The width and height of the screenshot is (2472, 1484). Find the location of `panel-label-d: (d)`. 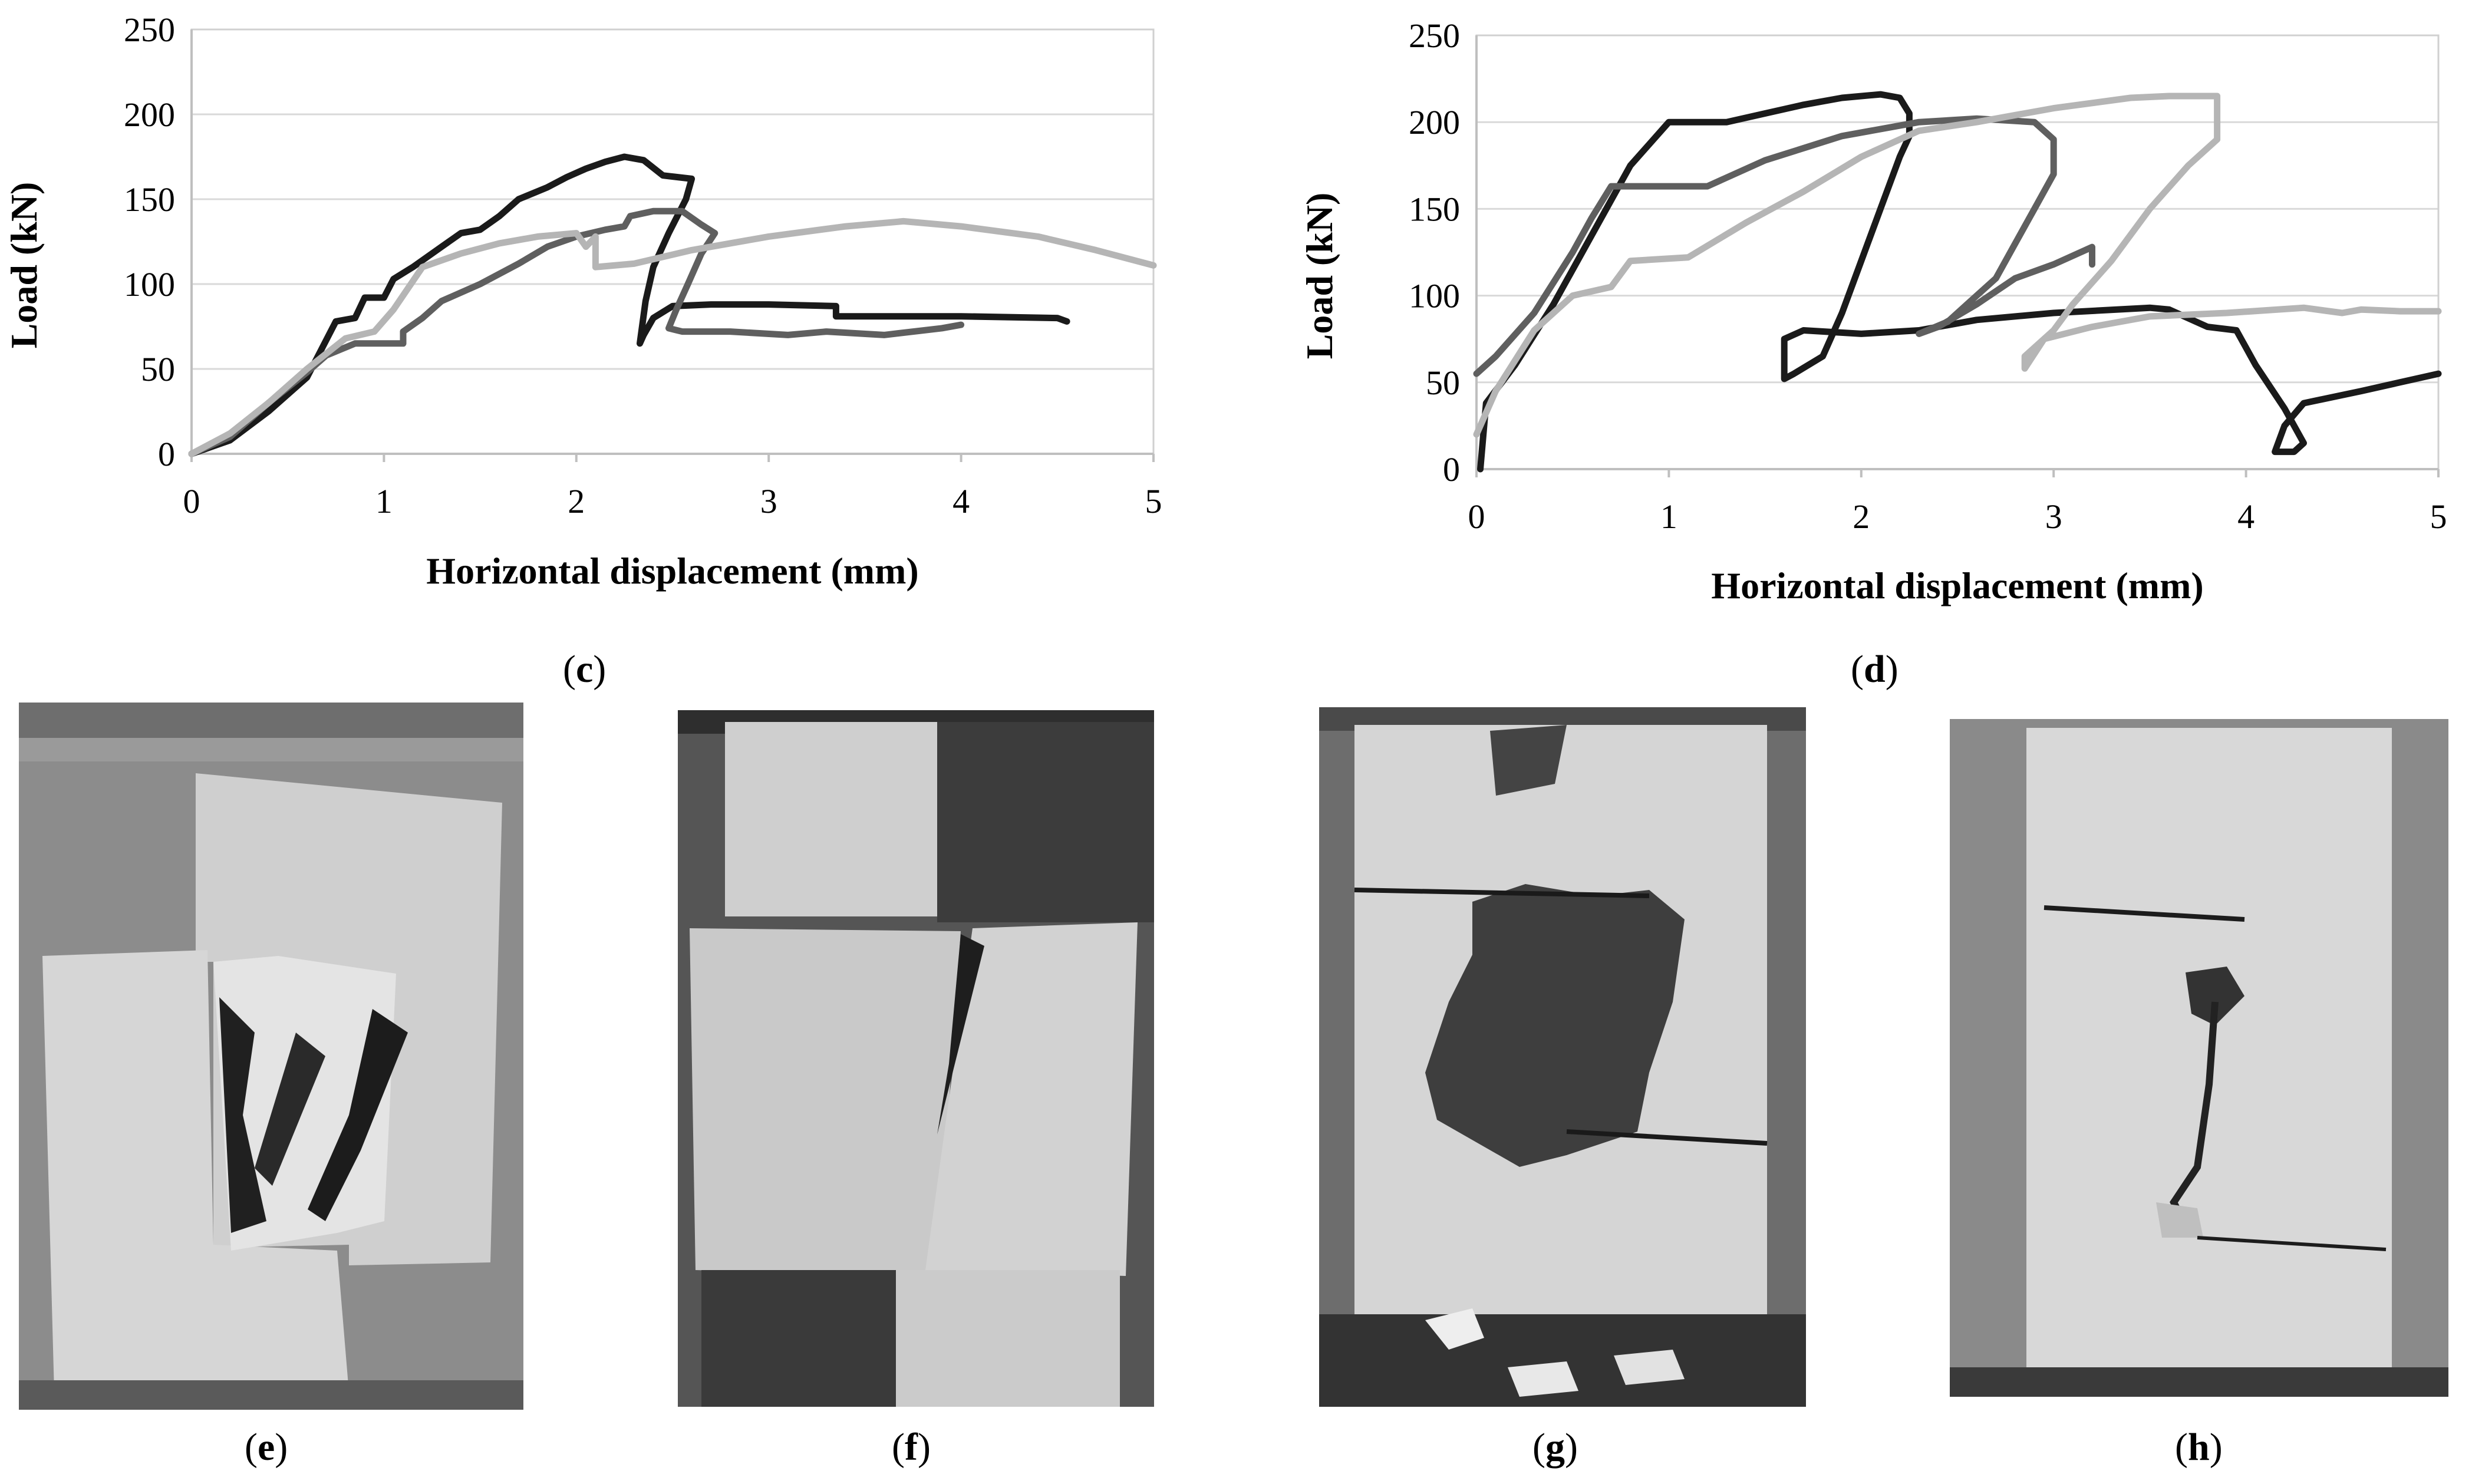

panel-label-d: (d) is located at coordinates (1875, 669).